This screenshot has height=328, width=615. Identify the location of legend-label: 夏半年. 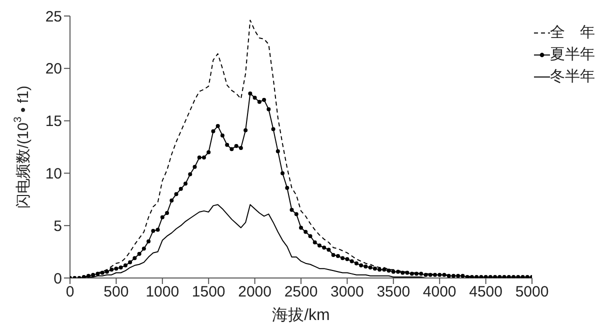
(572, 55).